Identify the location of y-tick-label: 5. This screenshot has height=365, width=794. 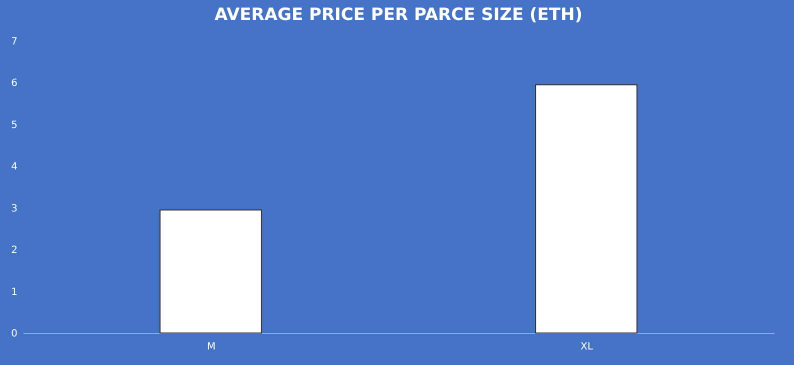
(14, 125).